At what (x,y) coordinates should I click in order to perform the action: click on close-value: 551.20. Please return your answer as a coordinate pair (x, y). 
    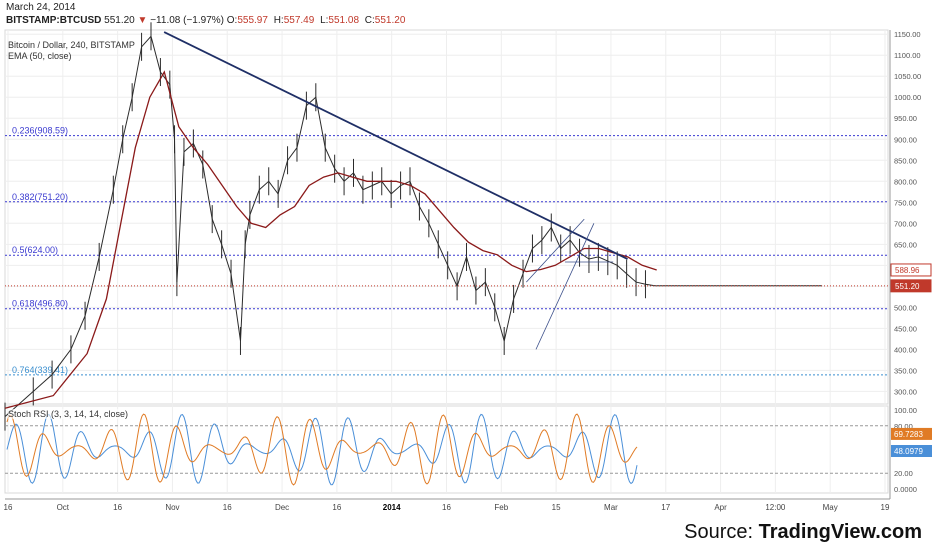
    Looking at the image, I should click on (390, 20).